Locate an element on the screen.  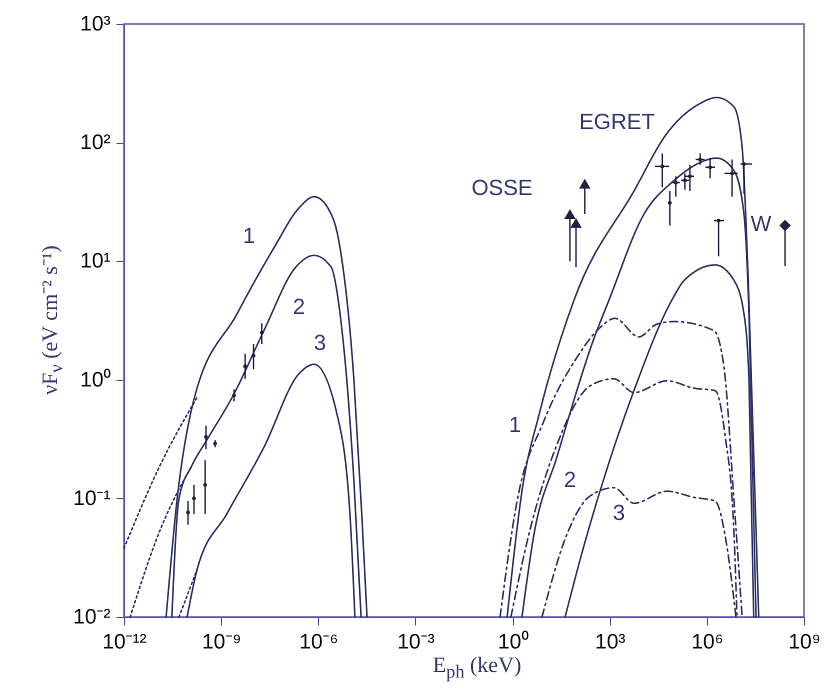
x-tick-label: 10⁻⁹ is located at coordinates (222, 642).